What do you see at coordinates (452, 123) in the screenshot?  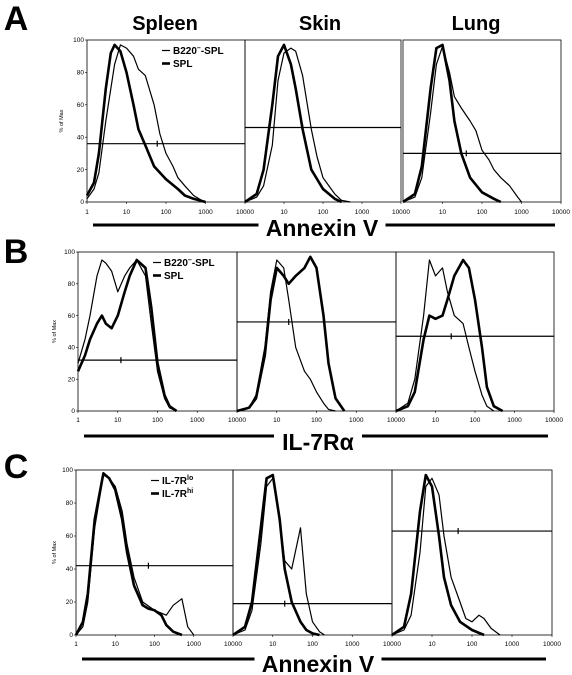 I see `histogram-thick-a-lung` at bounding box center [452, 123].